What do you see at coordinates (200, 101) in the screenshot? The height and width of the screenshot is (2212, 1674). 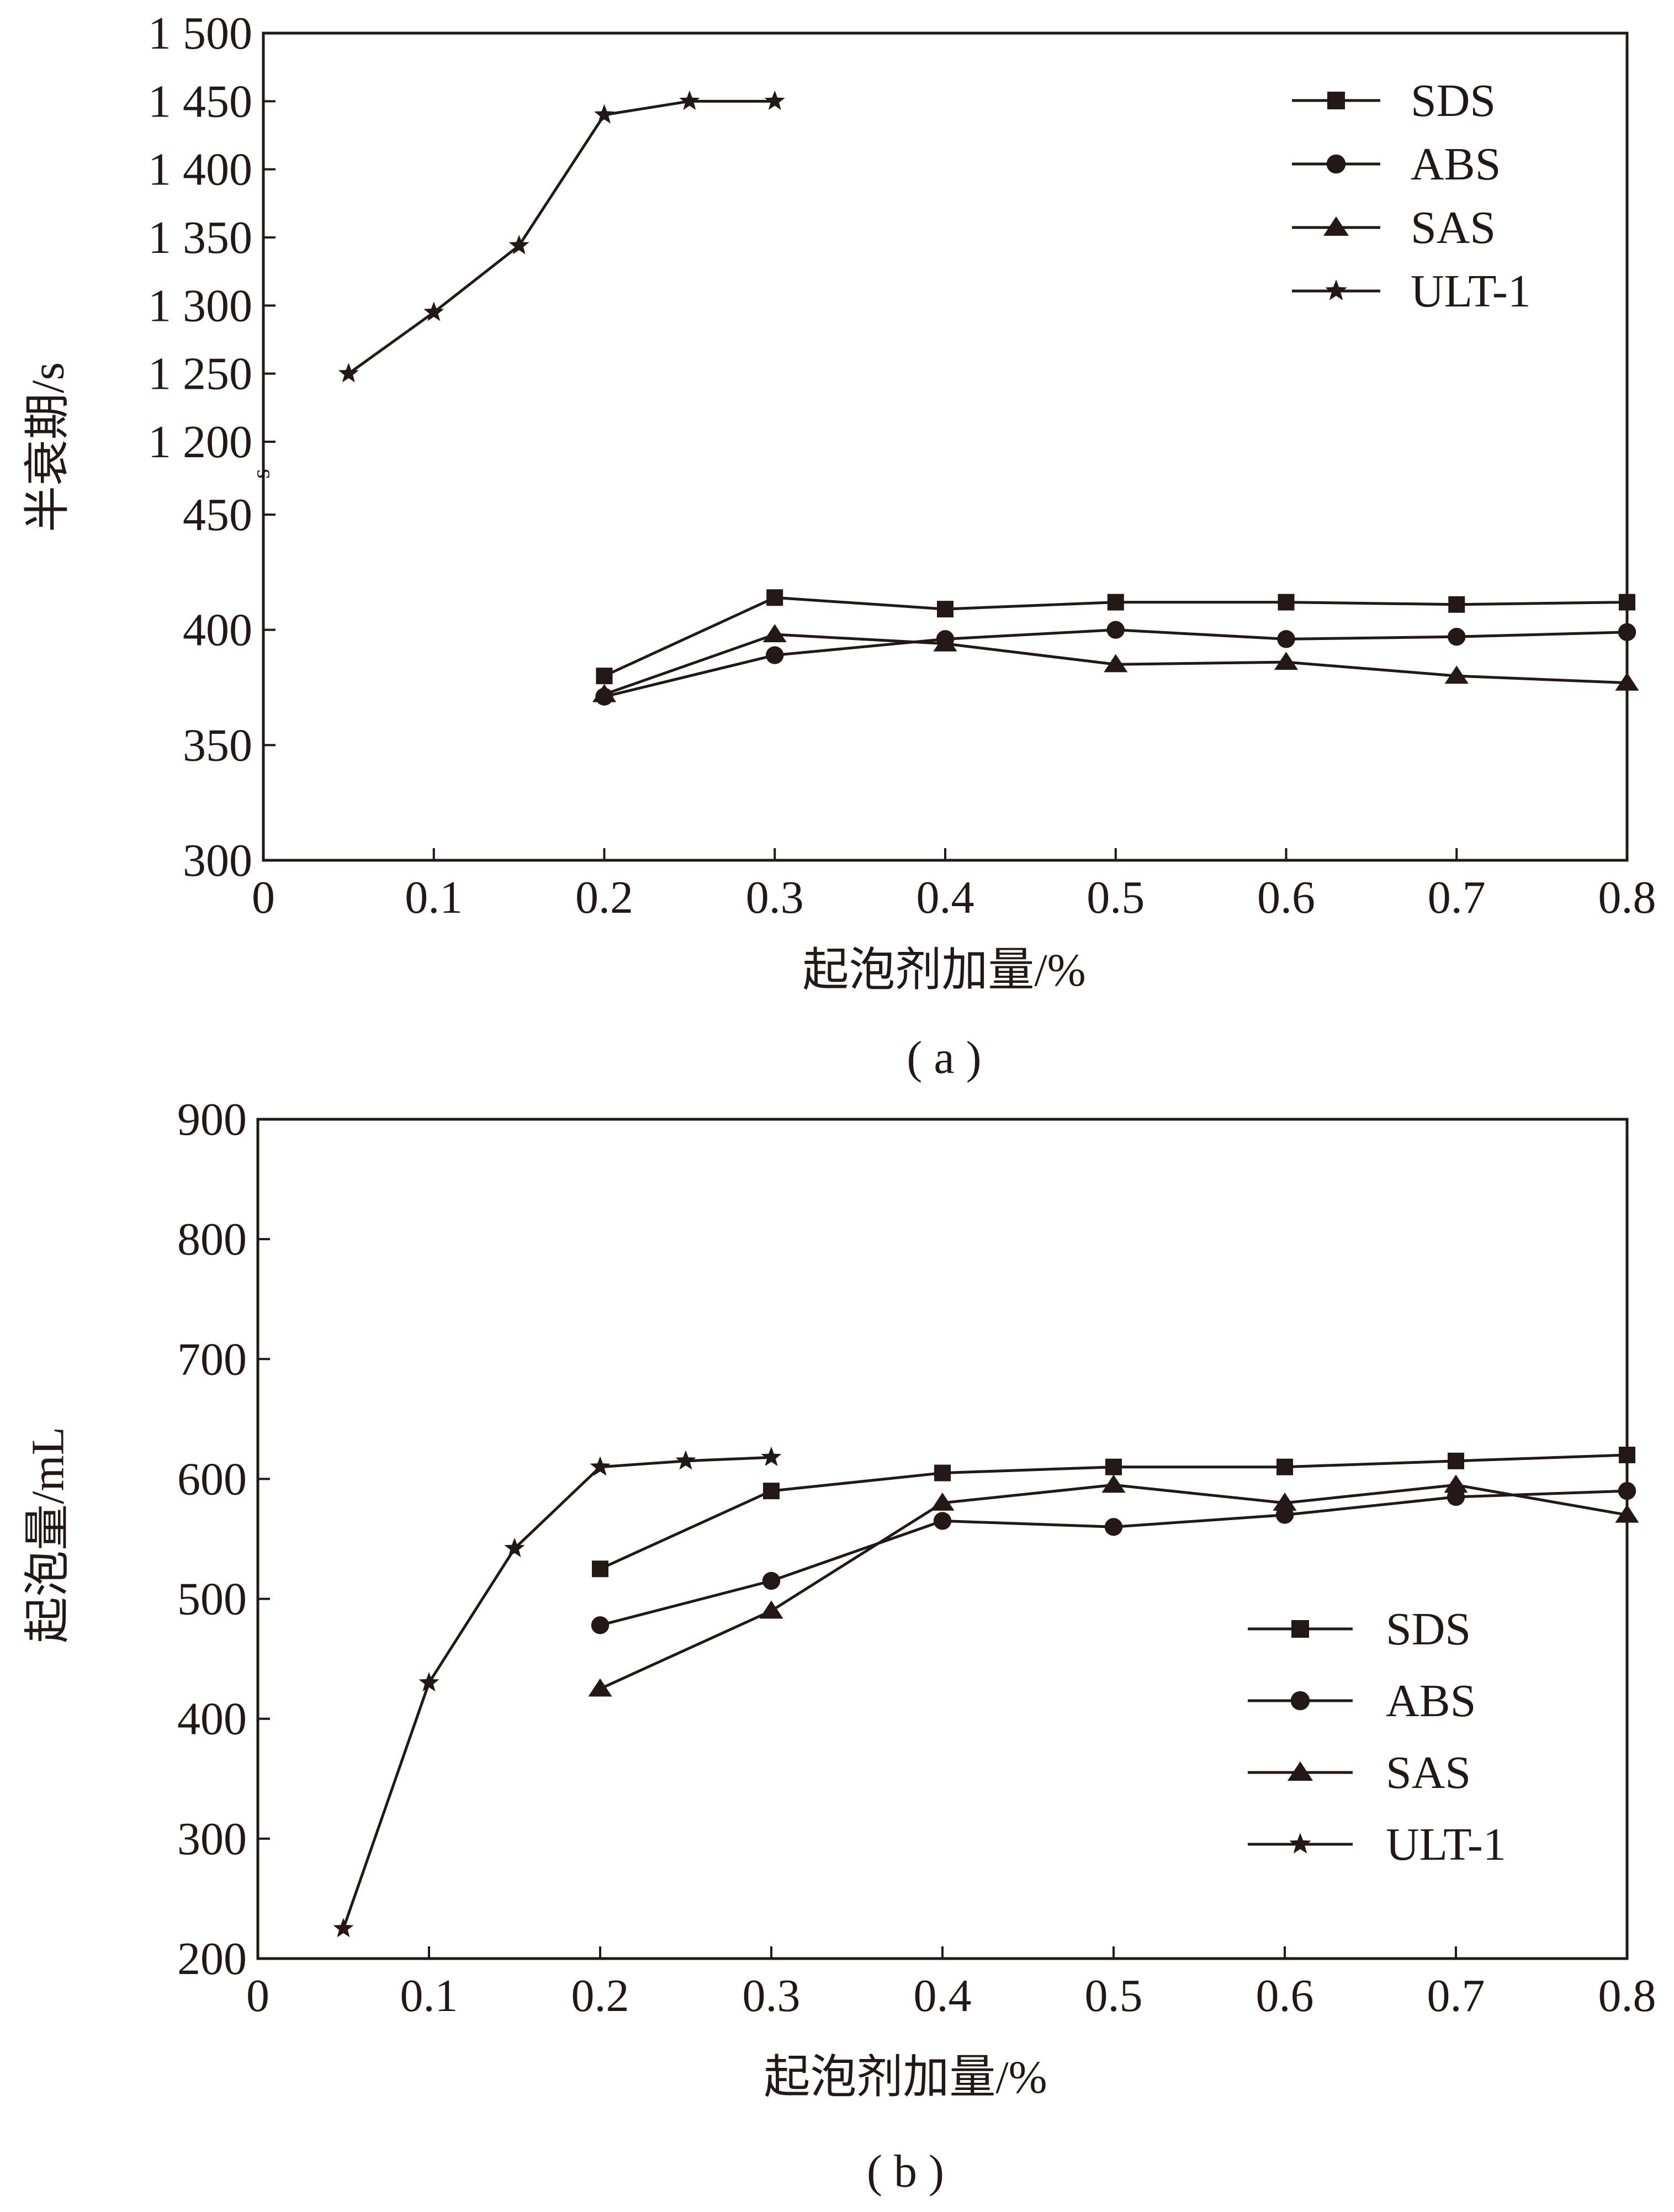 I see `chart-a-y-tick-label: 1 450` at bounding box center [200, 101].